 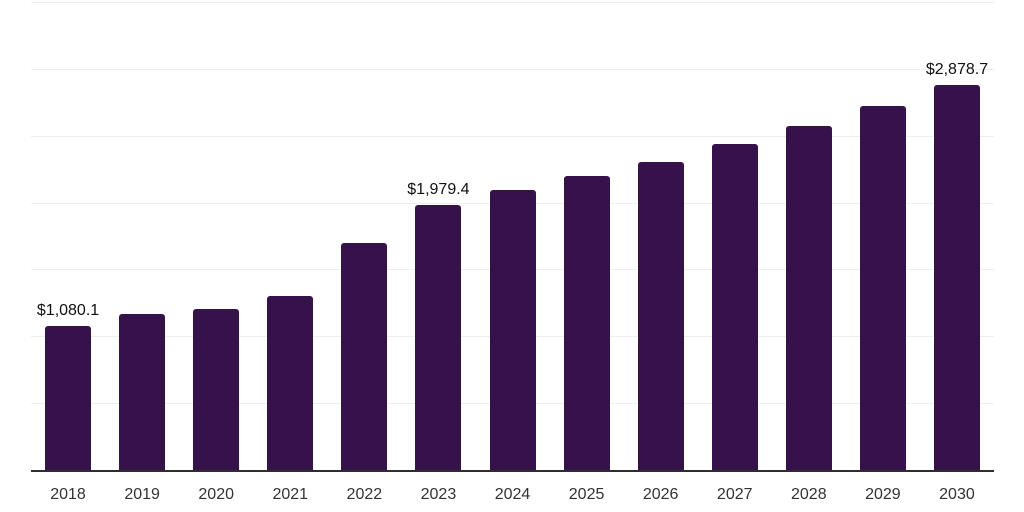 I want to click on x-tick-2019: 2019, so click(x=142, y=494).